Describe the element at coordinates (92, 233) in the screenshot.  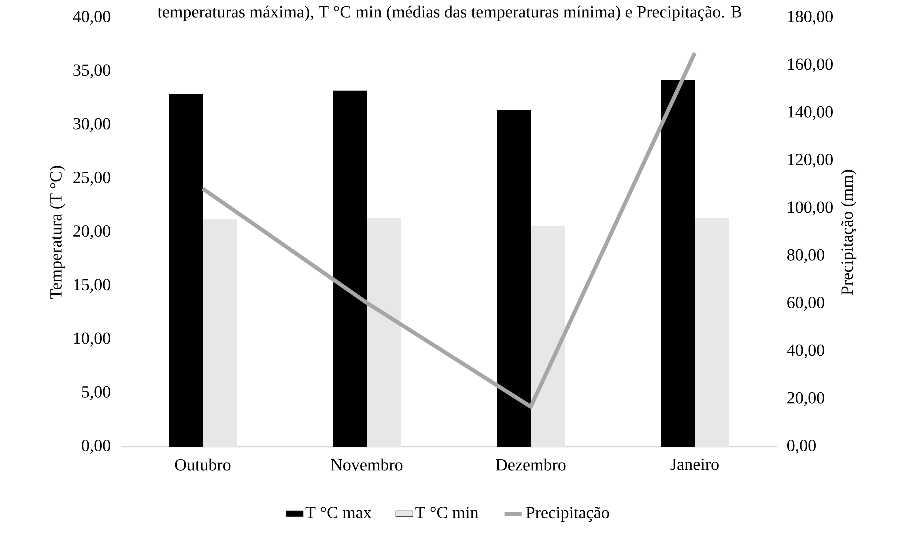
I see `y-tick-label: 20,00` at that location.